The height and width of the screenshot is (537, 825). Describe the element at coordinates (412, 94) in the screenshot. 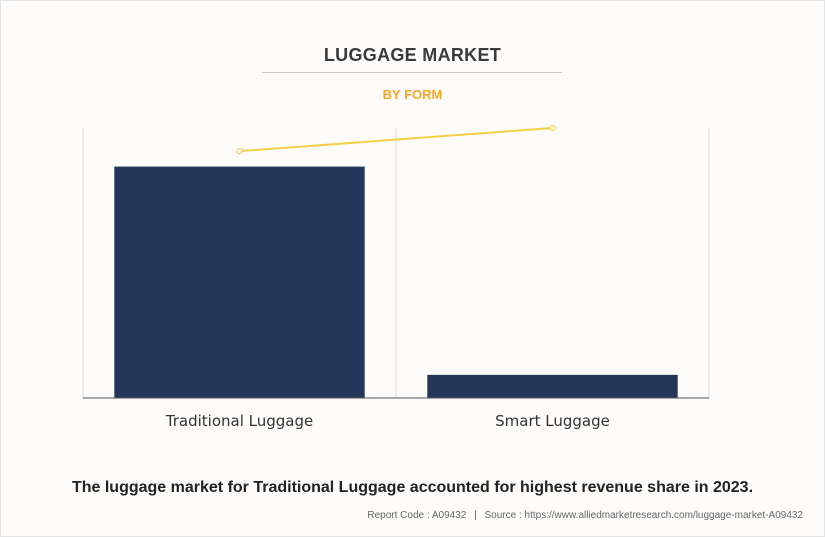

I see `chart-subtitle: BY FORM` at that location.